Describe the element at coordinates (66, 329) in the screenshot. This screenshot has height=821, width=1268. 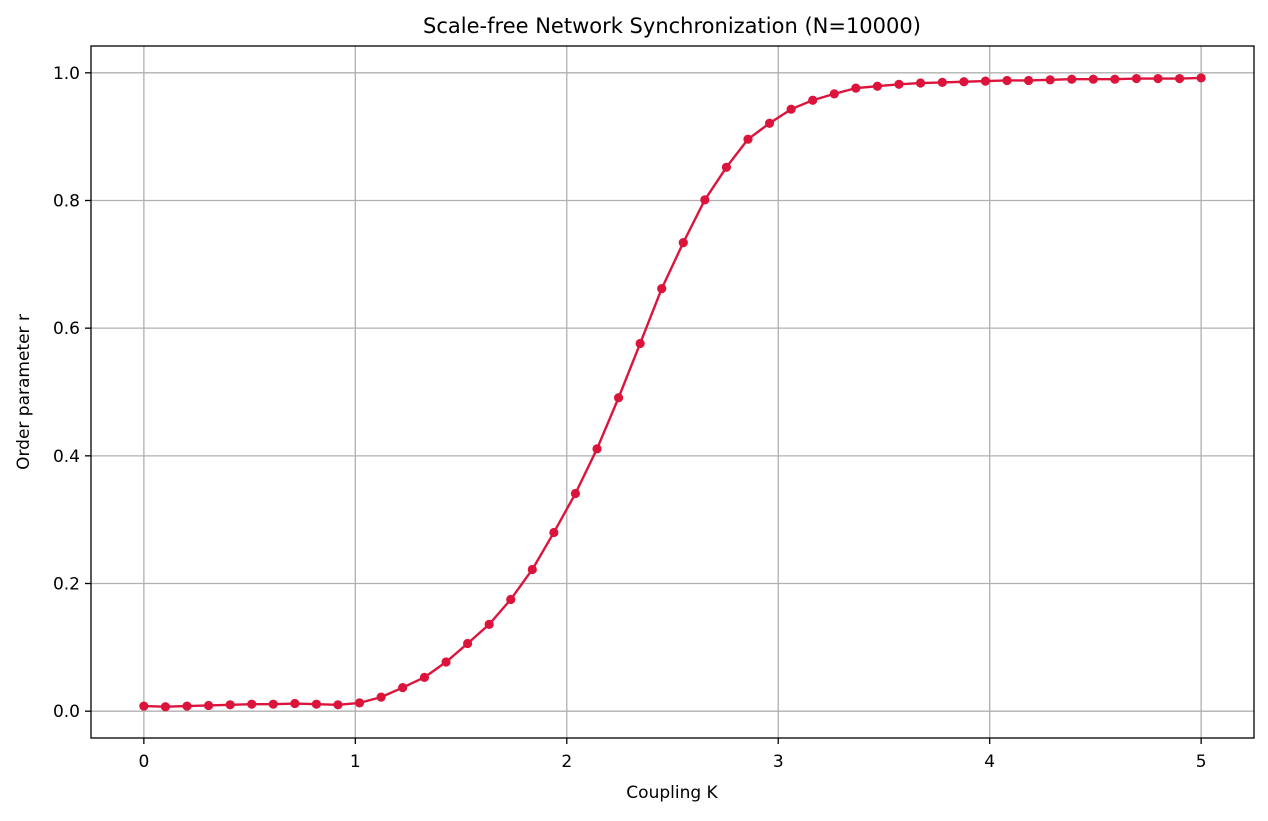
I see `y-tick-label: 0.6` at that location.